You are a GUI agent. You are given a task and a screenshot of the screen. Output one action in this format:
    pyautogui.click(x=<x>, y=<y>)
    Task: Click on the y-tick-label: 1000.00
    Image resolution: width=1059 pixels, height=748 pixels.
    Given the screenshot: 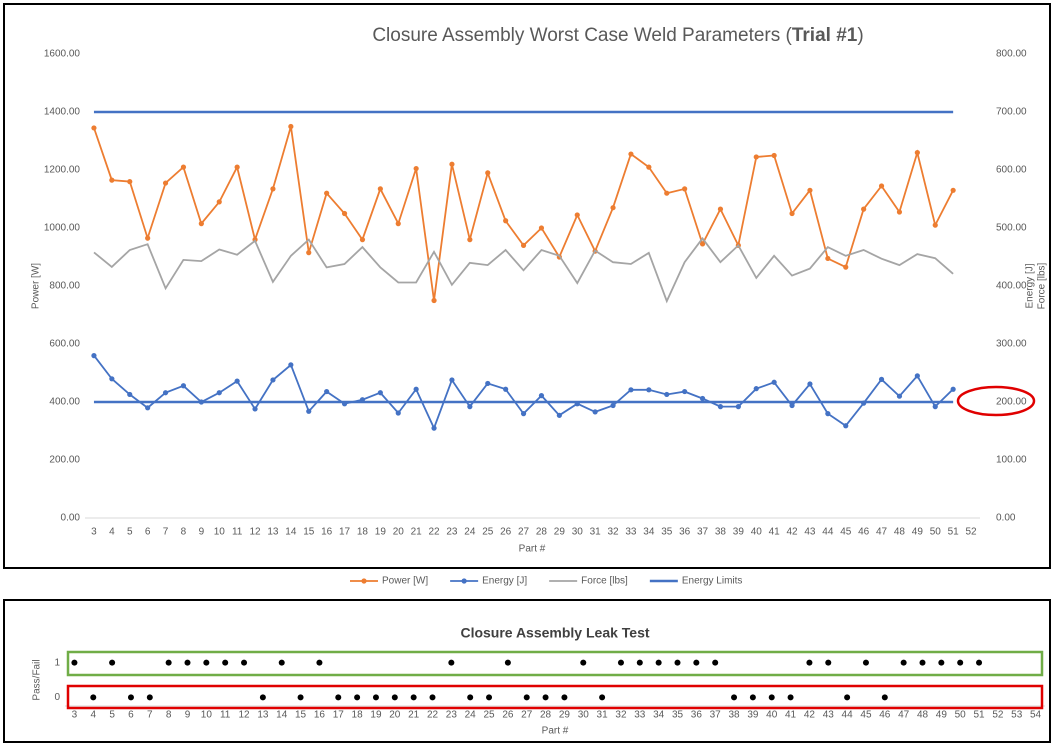 What is the action you would take?
    pyautogui.click(x=62, y=228)
    